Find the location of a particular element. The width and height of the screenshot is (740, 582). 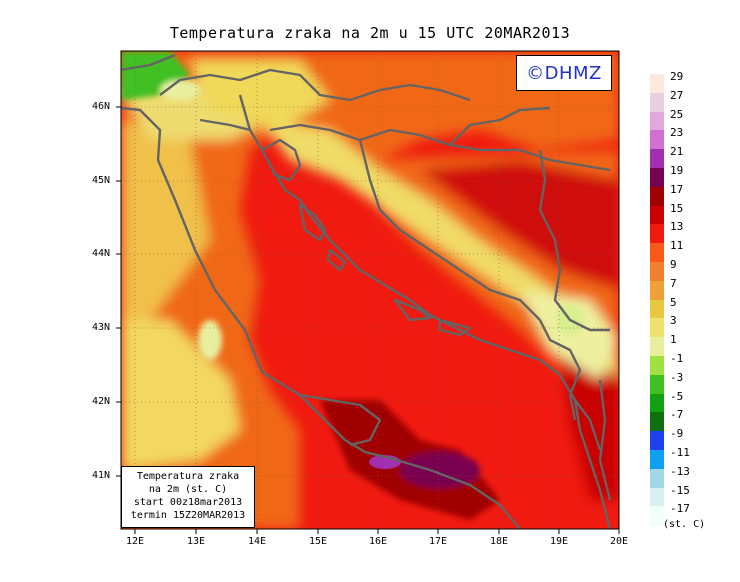

legend-label: 9 is located at coordinates (673, 264).